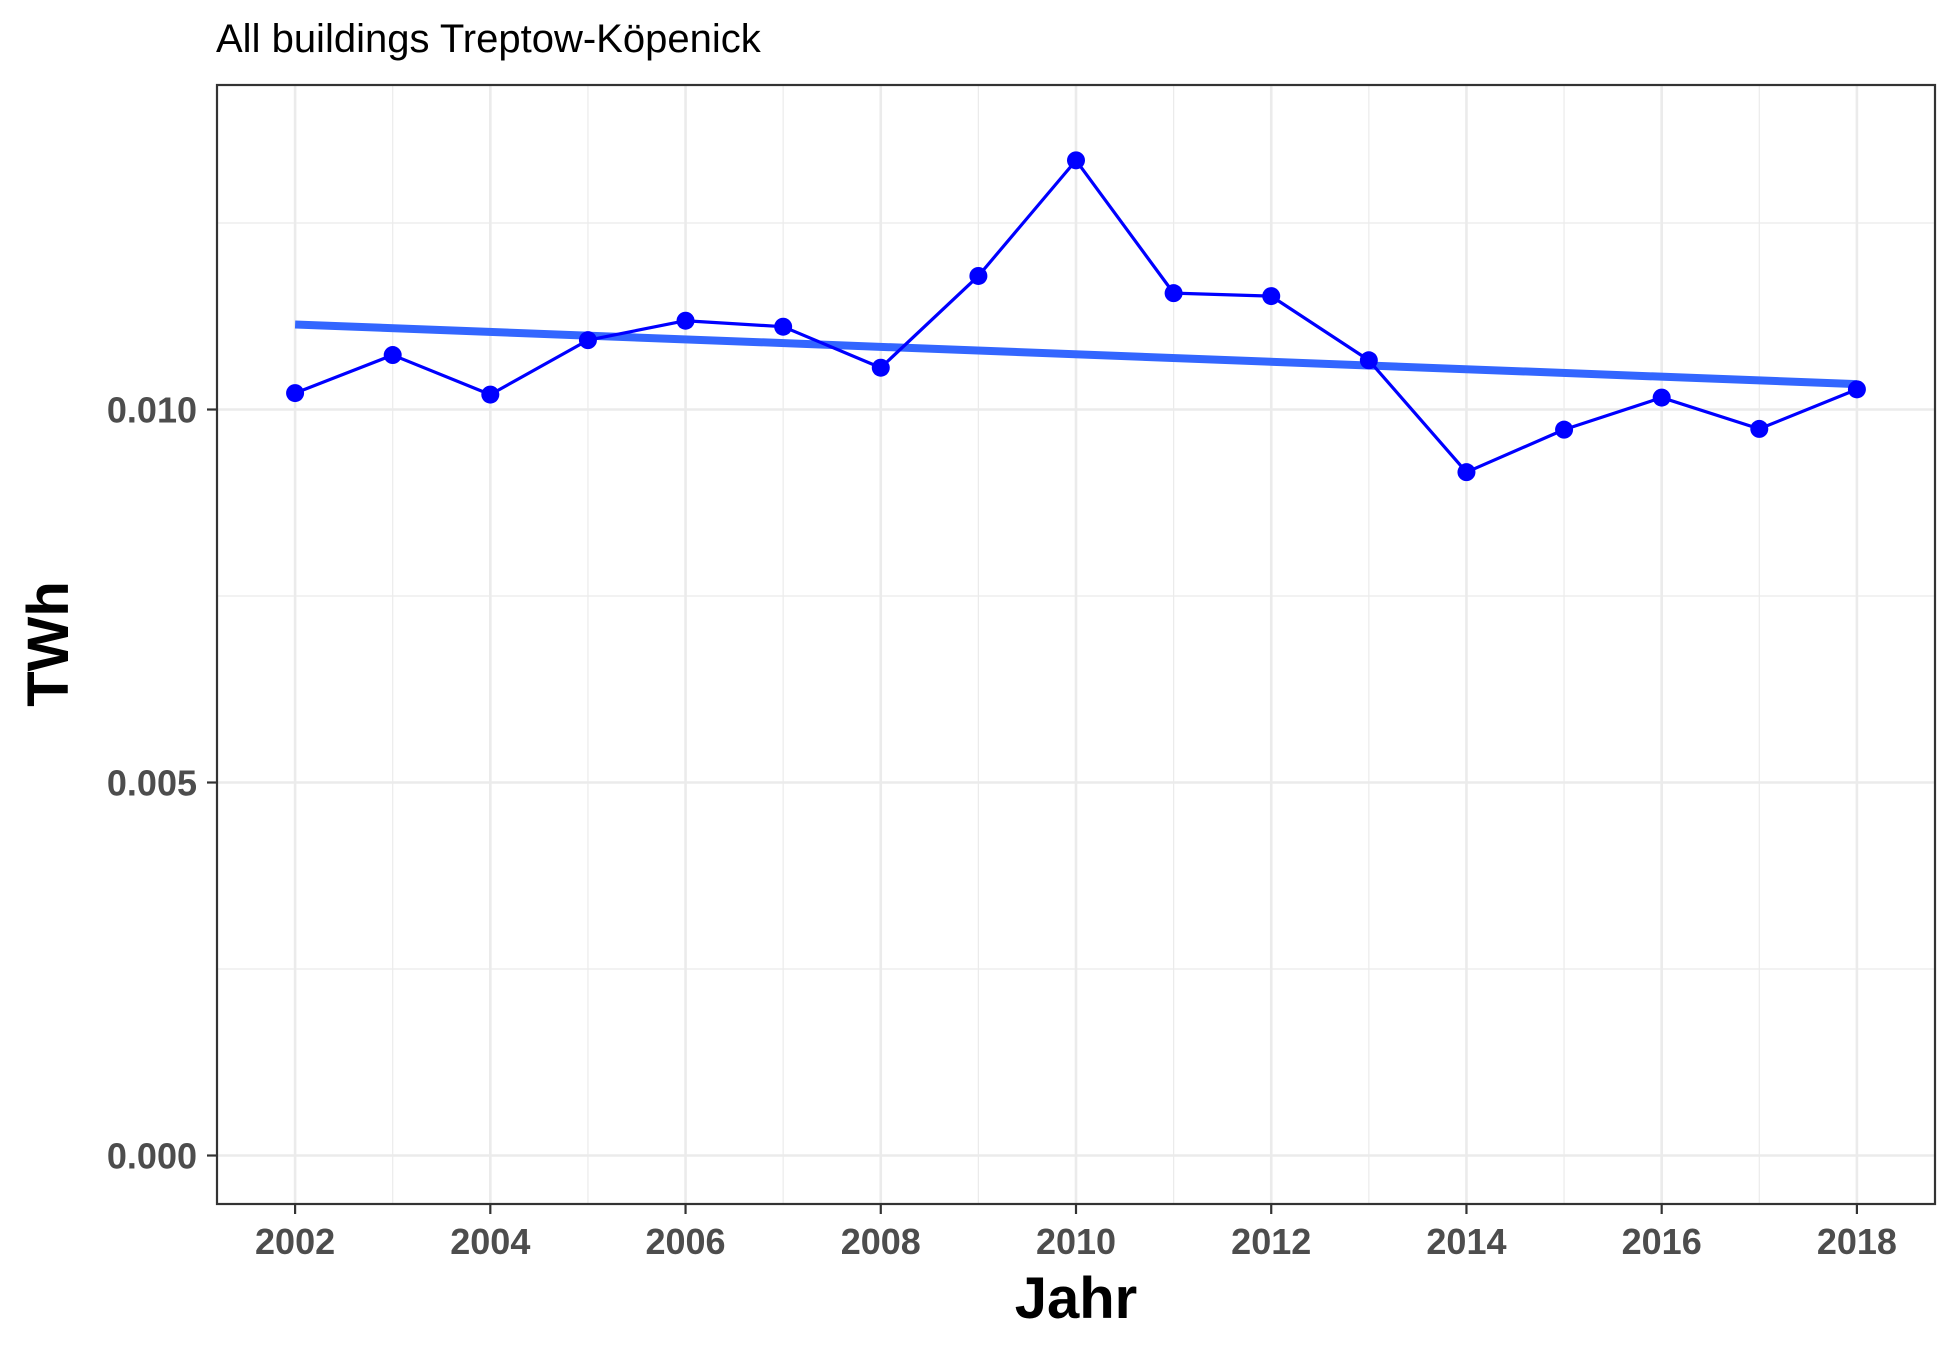  Describe the element at coordinates (1466, 1241) in the screenshot. I see `x-tick-label: 2014` at that location.